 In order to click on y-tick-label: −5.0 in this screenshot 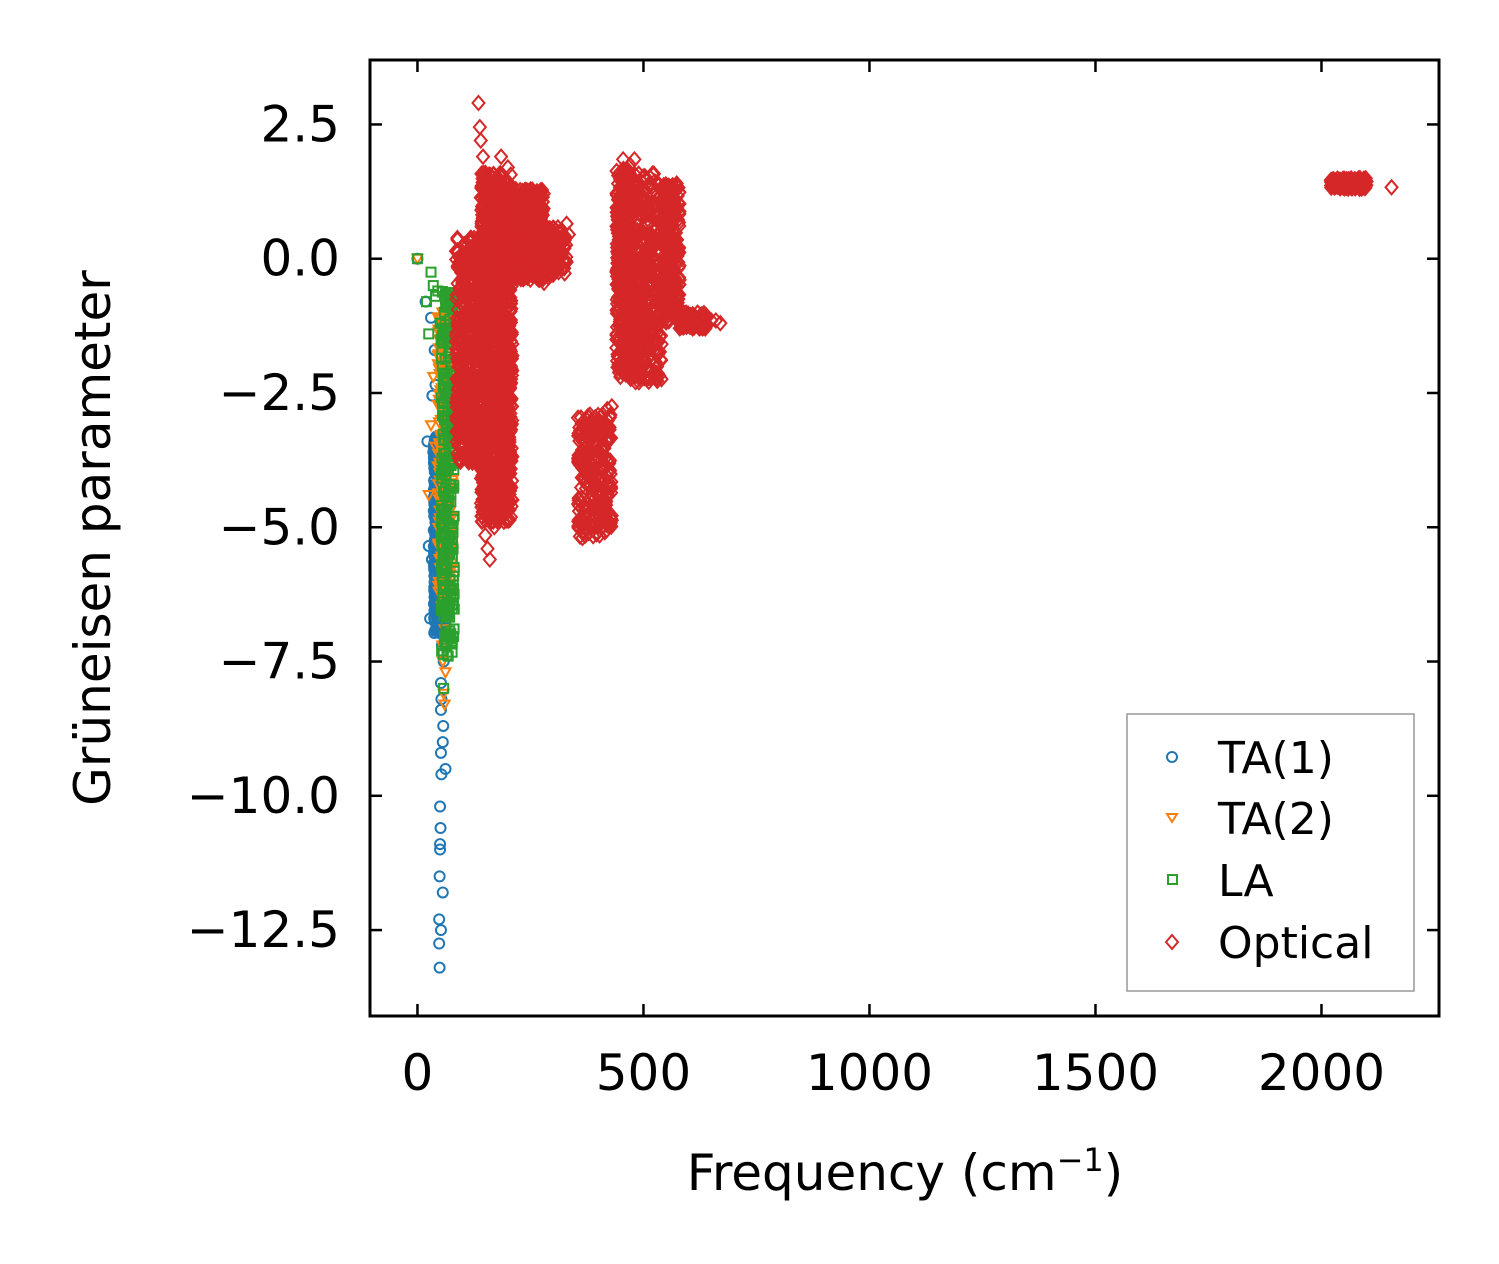, I will do `click(279, 527)`.